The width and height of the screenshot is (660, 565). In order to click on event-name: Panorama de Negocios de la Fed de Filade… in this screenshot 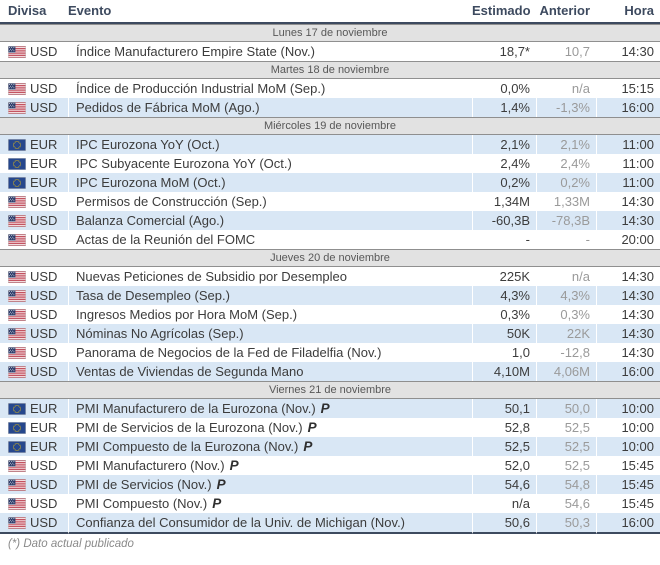, I will do `click(270, 352)`.